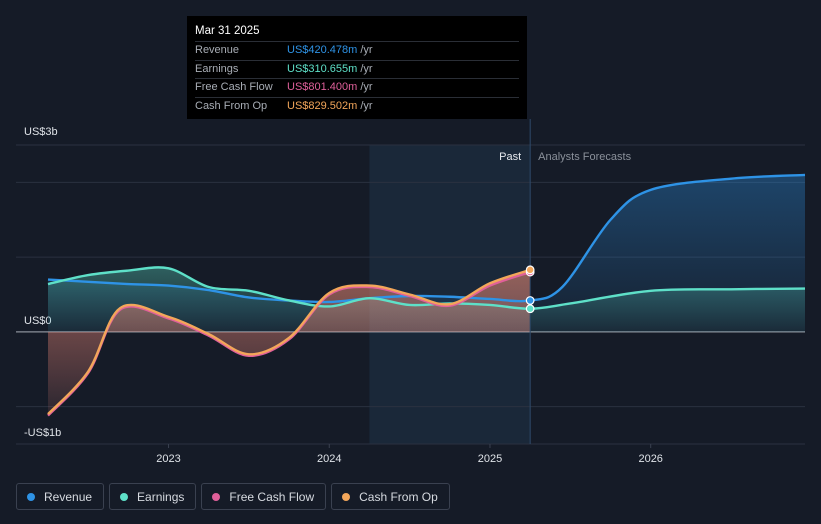 This screenshot has height=524, width=821. I want to click on tooltip-value: US$829.502m, so click(322, 105).